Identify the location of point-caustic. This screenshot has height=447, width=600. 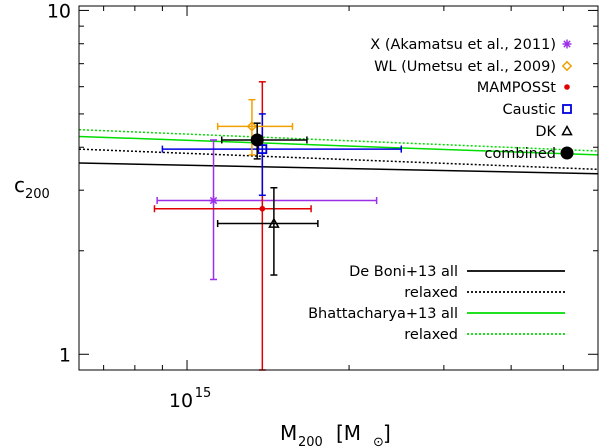
(281, 155).